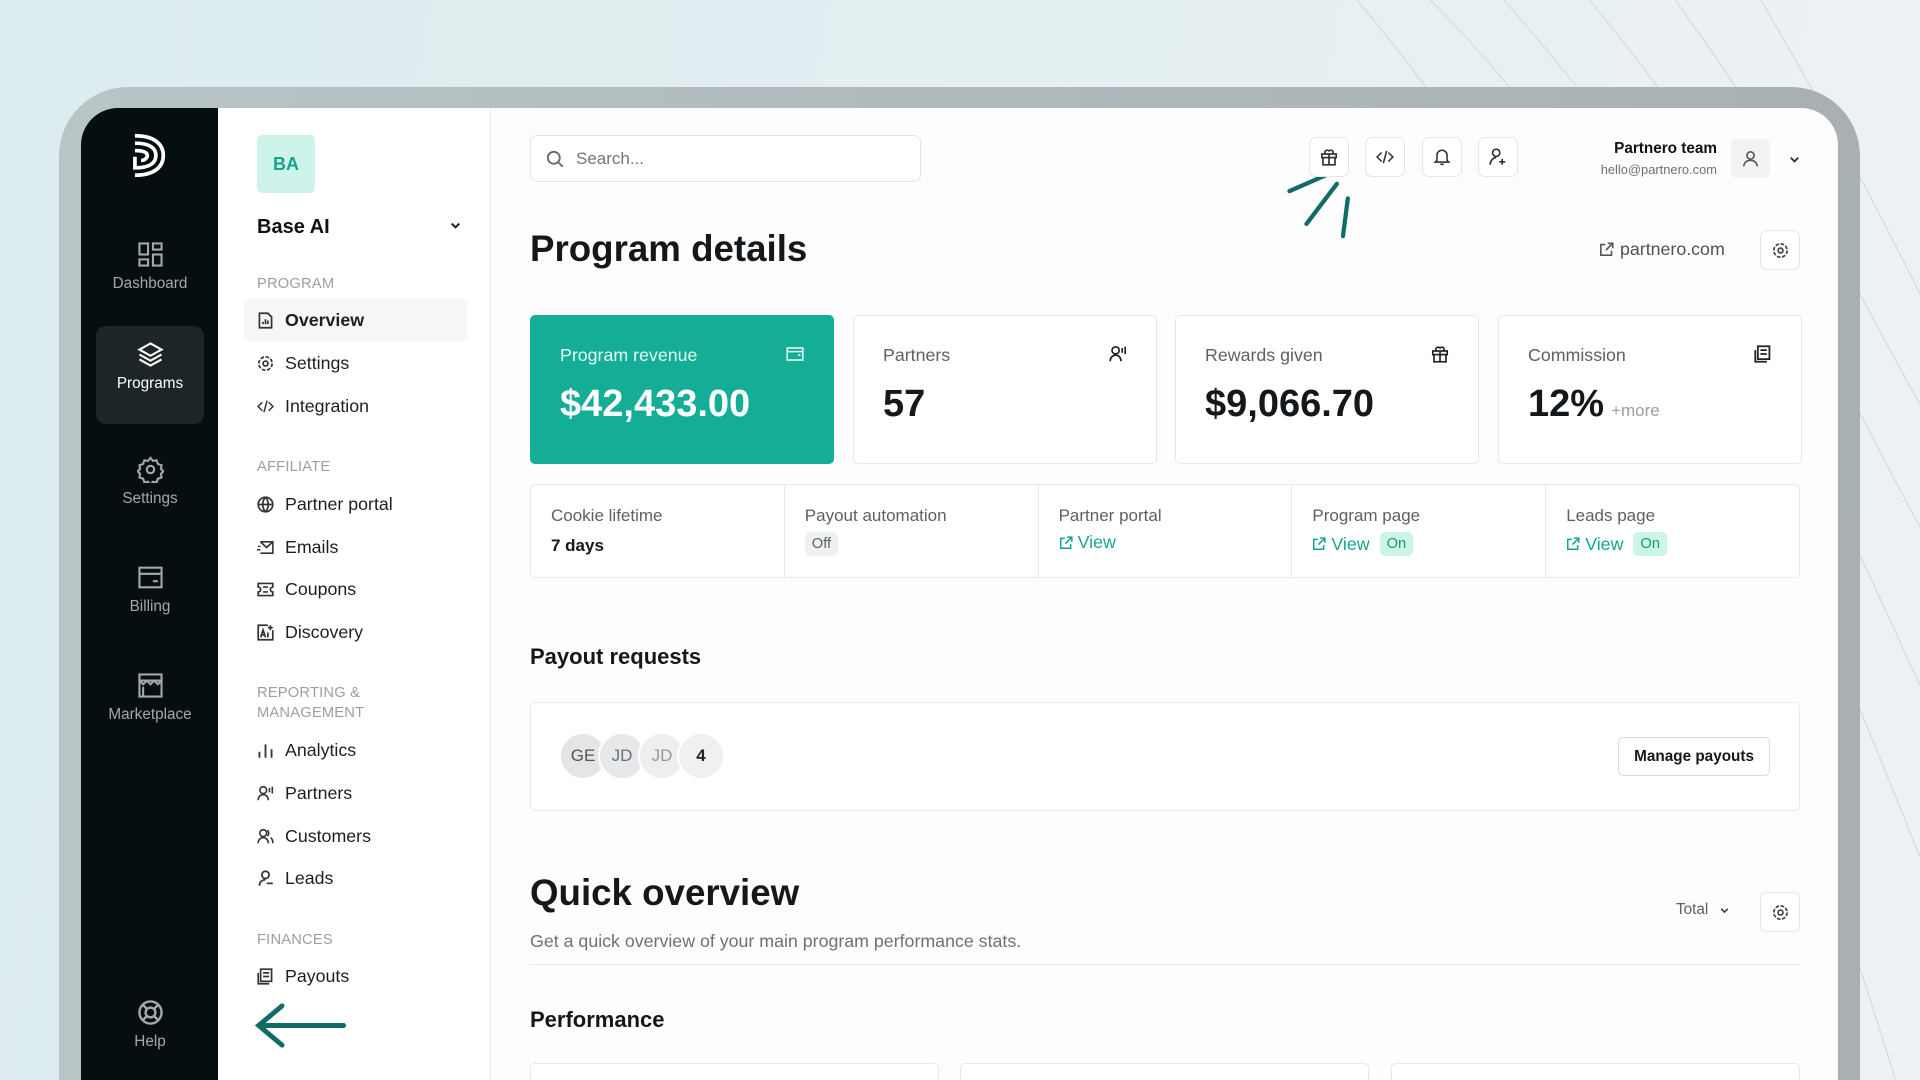  Describe the element at coordinates (1165, 964) in the screenshot. I see `divider` at that location.